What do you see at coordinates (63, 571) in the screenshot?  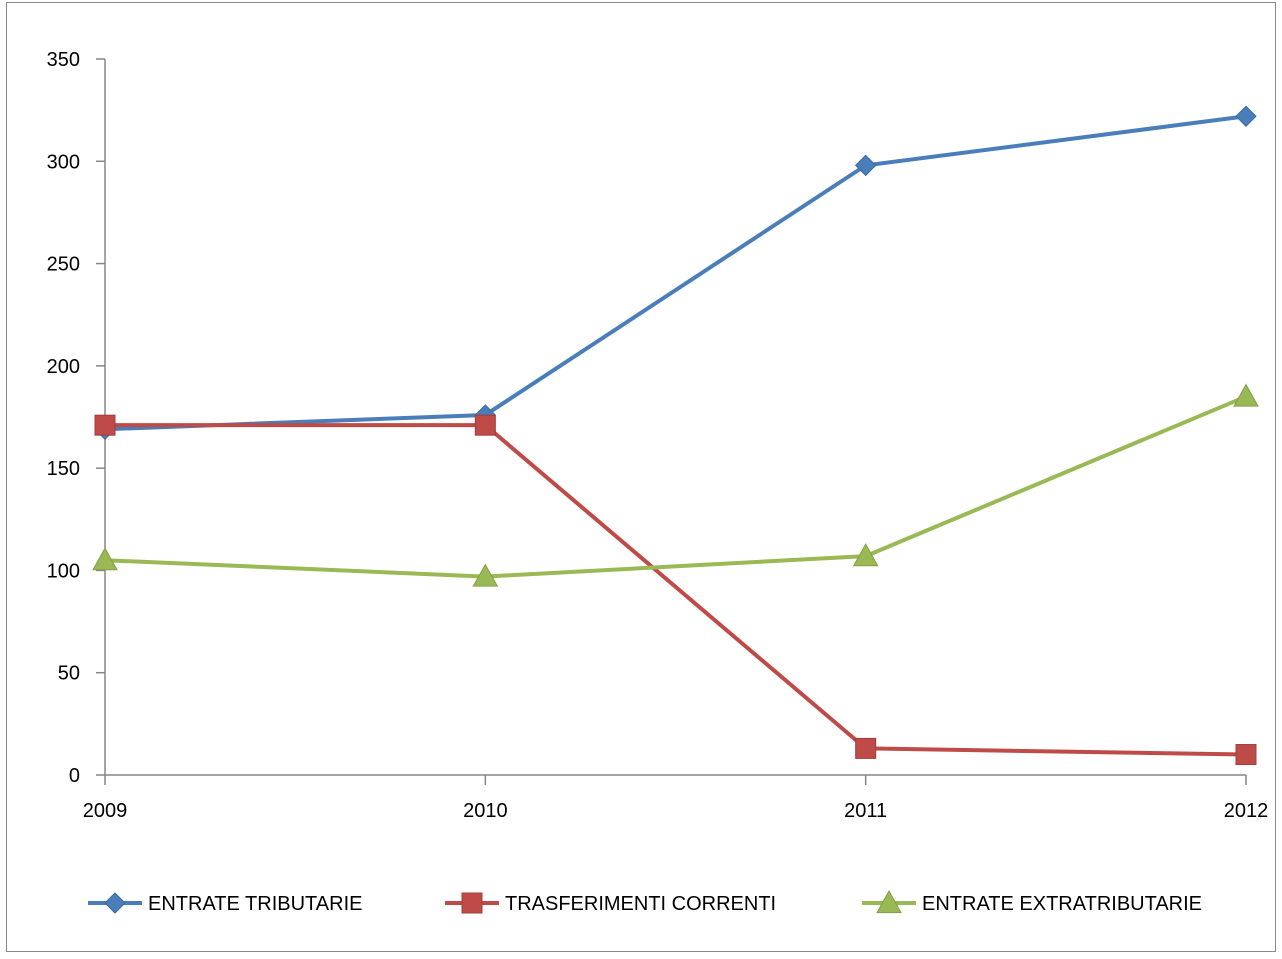 I see `y-tick-label: 100` at bounding box center [63, 571].